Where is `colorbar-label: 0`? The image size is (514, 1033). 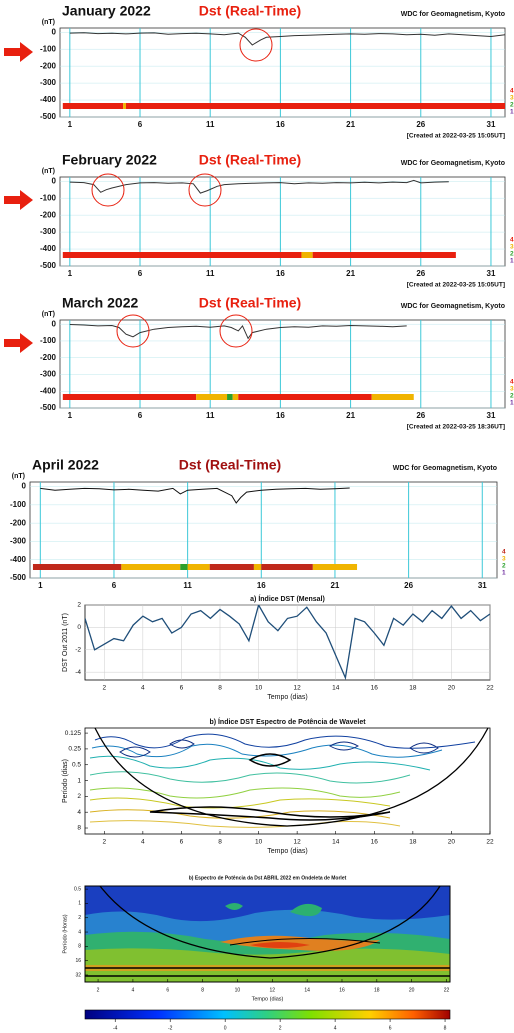 colorbar-label: 0 is located at coordinates (225, 1028).